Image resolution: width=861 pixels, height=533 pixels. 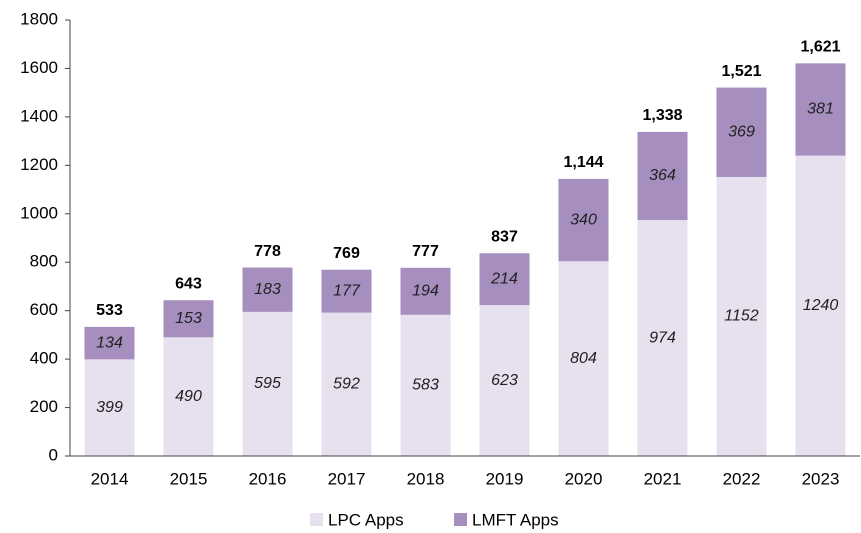 I want to click on y-tick-label: 200, so click(x=44, y=406).